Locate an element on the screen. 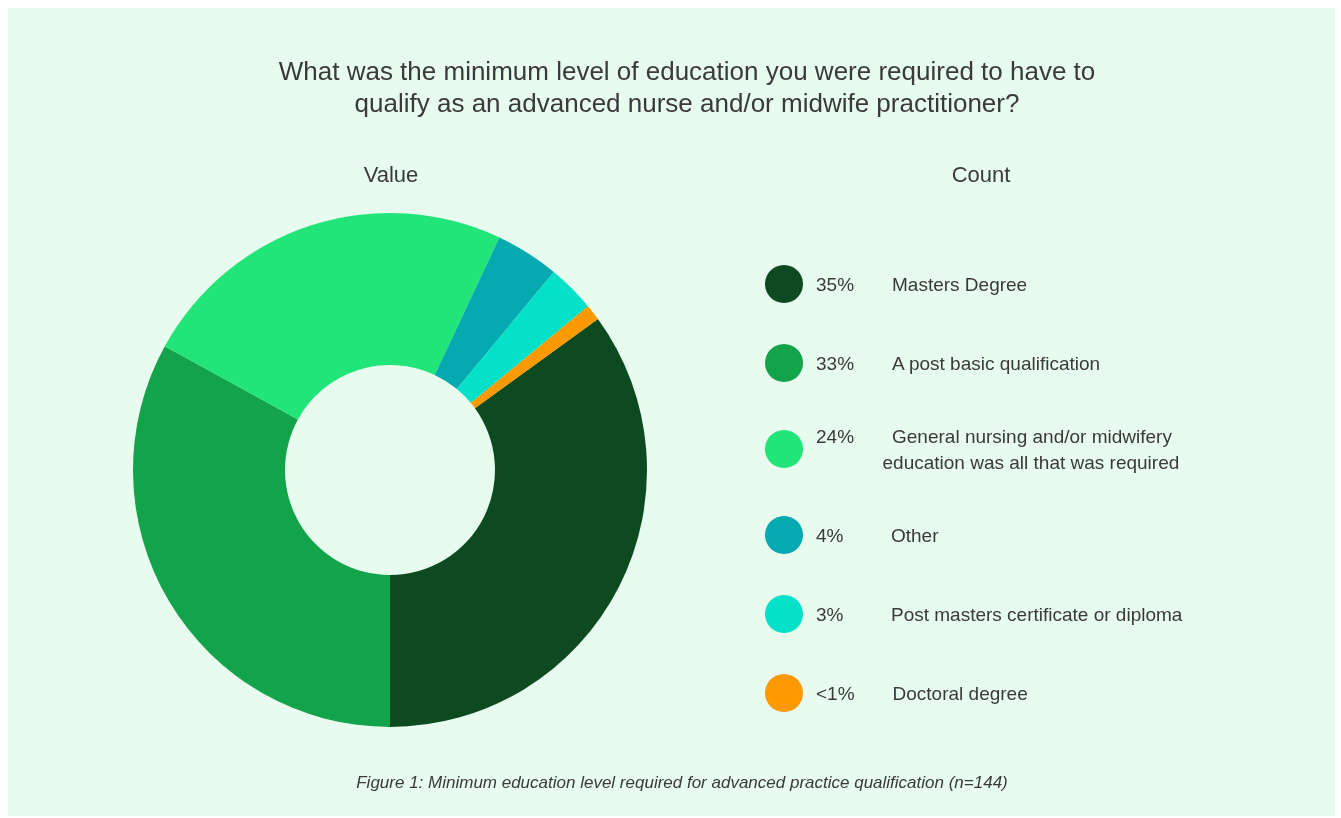  legend-label: 3% Post masters certificate or diploma is located at coordinates (999, 614).